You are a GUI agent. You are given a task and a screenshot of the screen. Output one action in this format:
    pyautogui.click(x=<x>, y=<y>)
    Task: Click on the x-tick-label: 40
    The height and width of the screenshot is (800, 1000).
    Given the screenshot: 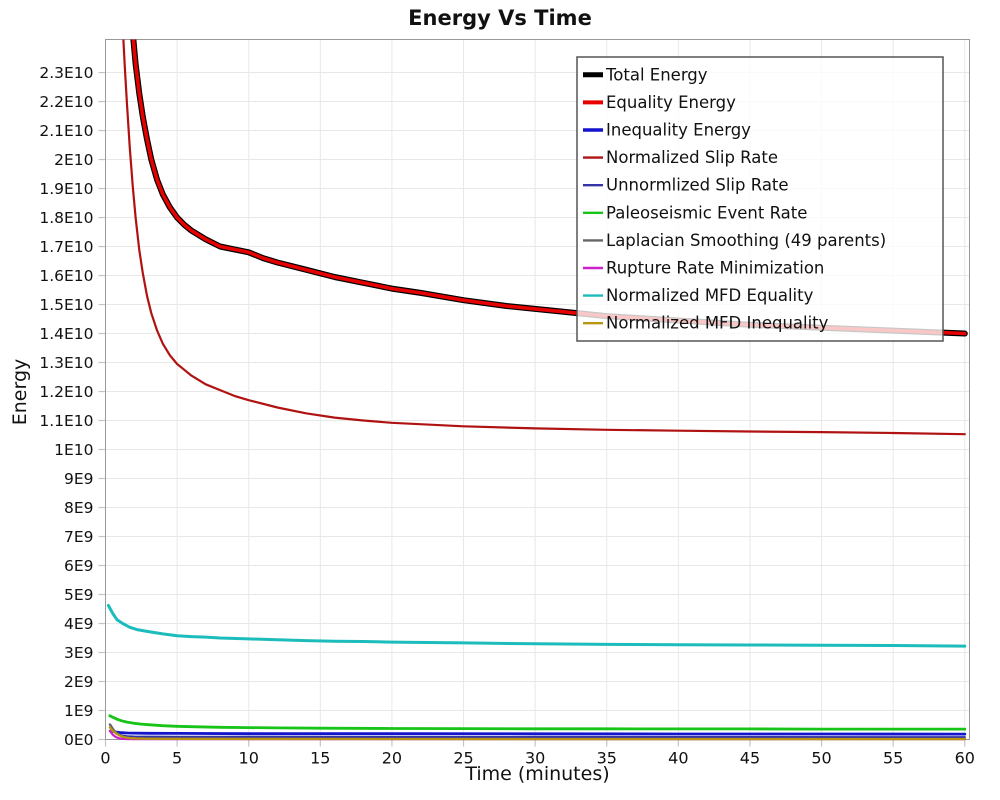 What is the action you would take?
    pyautogui.click(x=678, y=758)
    